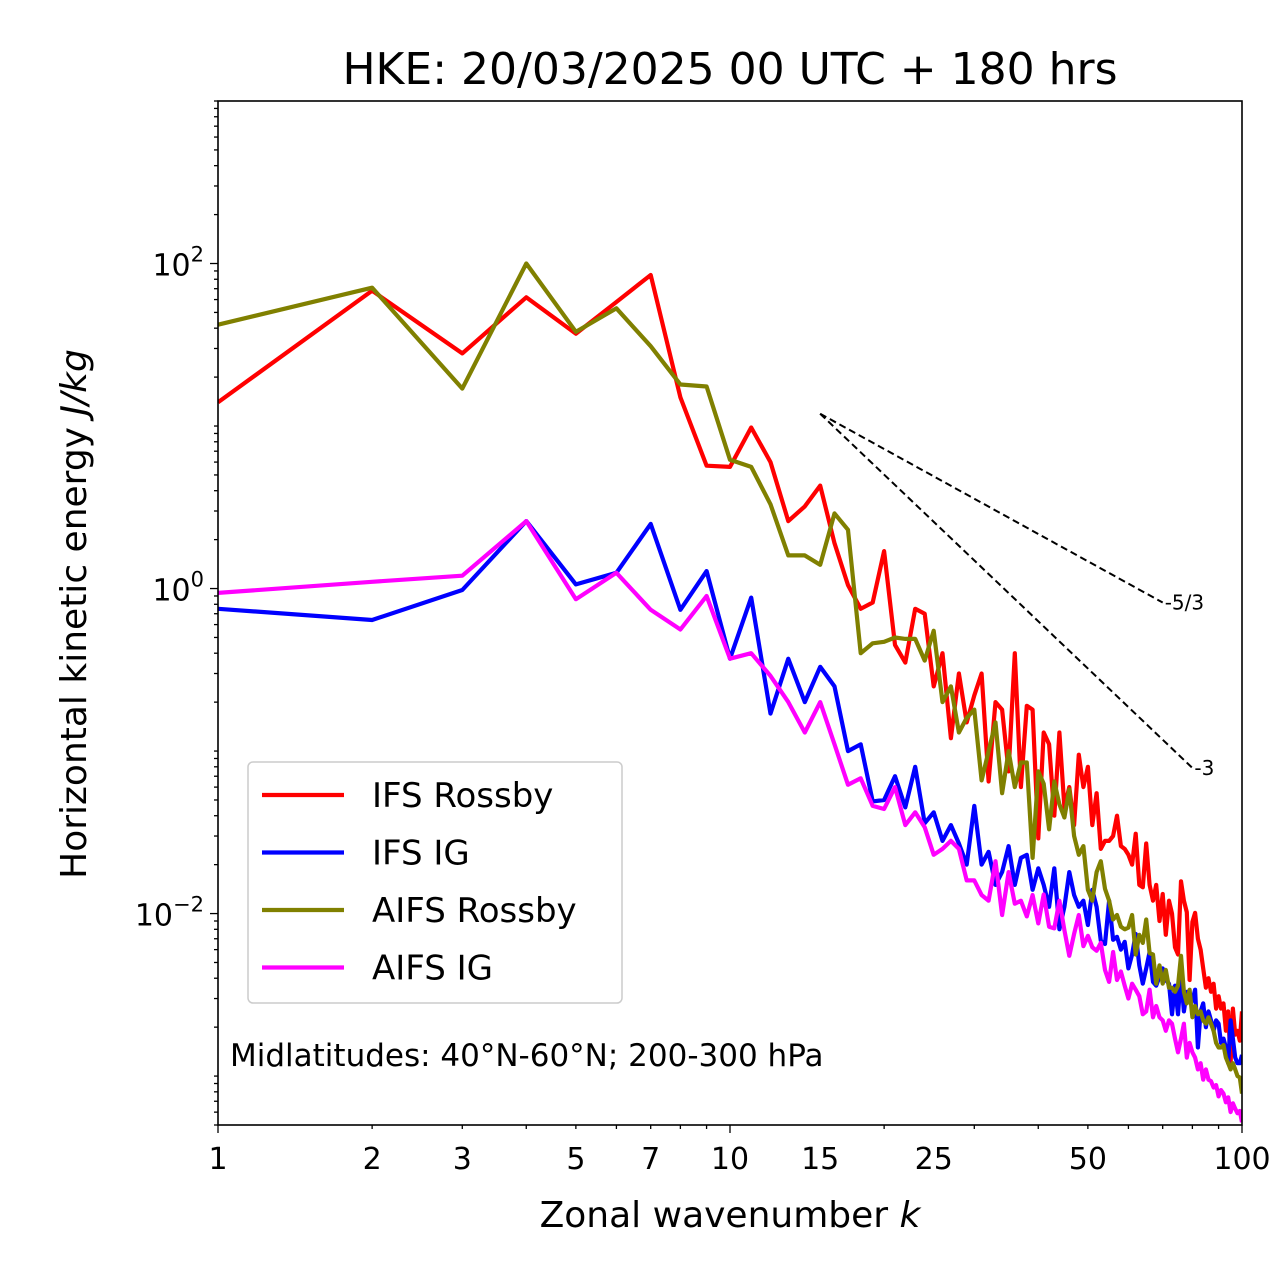 The width and height of the screenshot is (1280, 1288). Describe the element at coordinates (178, 588) in the screenshot. I see `y-tick-label: 10⁰` at that location.